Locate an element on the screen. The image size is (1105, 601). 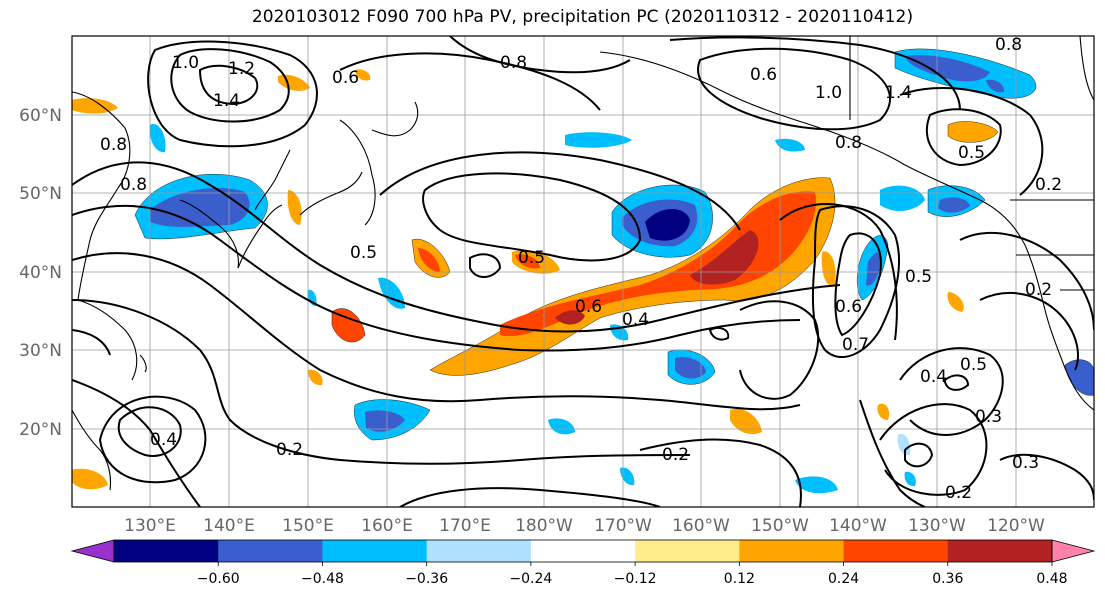
lat-label: 20°N is located at coordinates (40, 430).